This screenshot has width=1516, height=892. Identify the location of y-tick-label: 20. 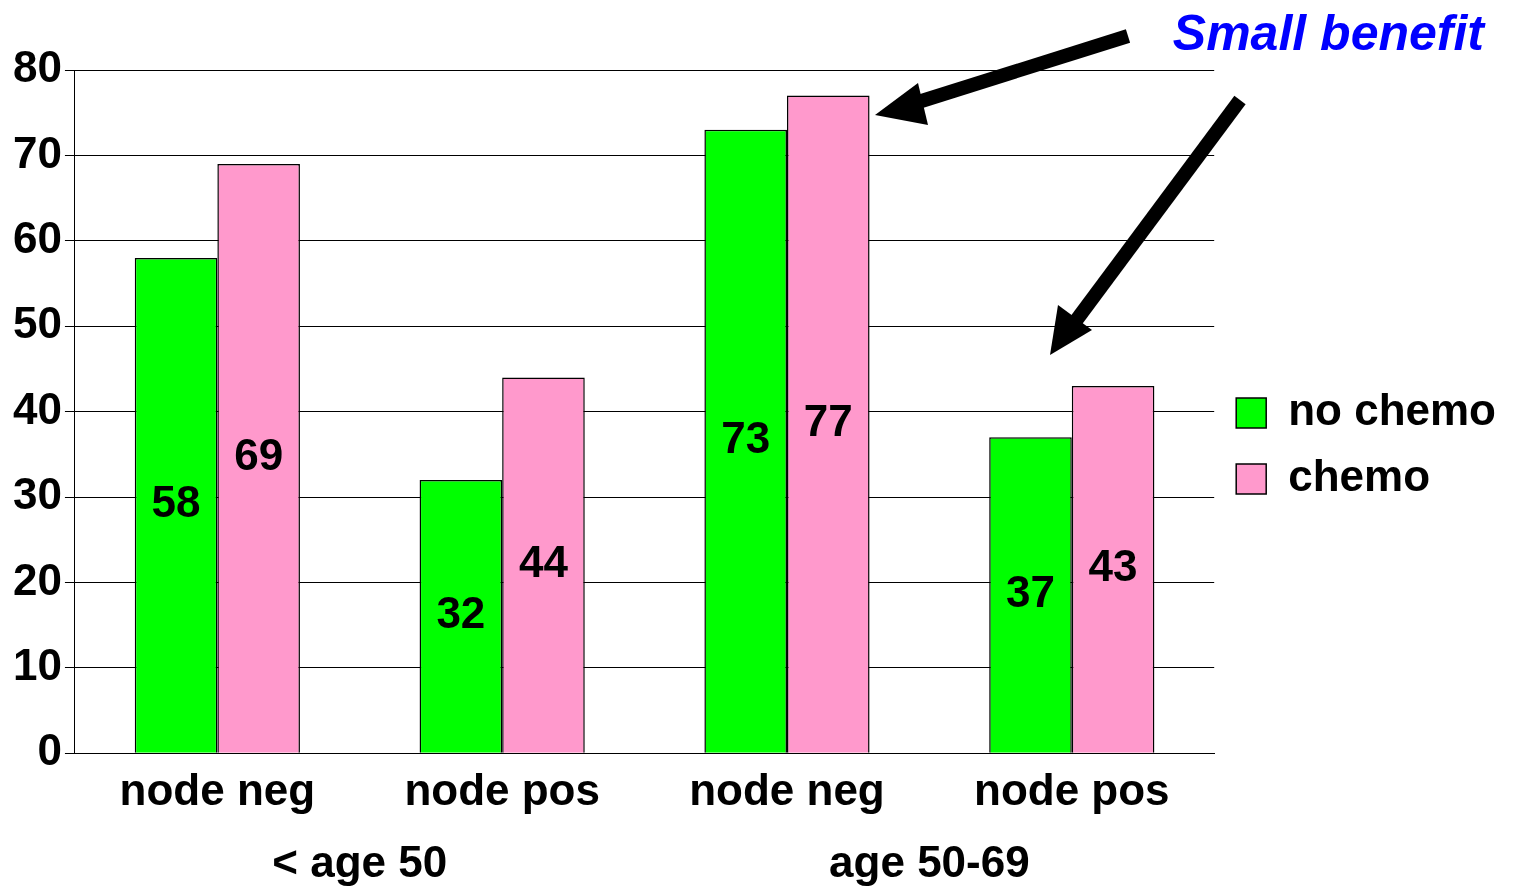
(37, 579).